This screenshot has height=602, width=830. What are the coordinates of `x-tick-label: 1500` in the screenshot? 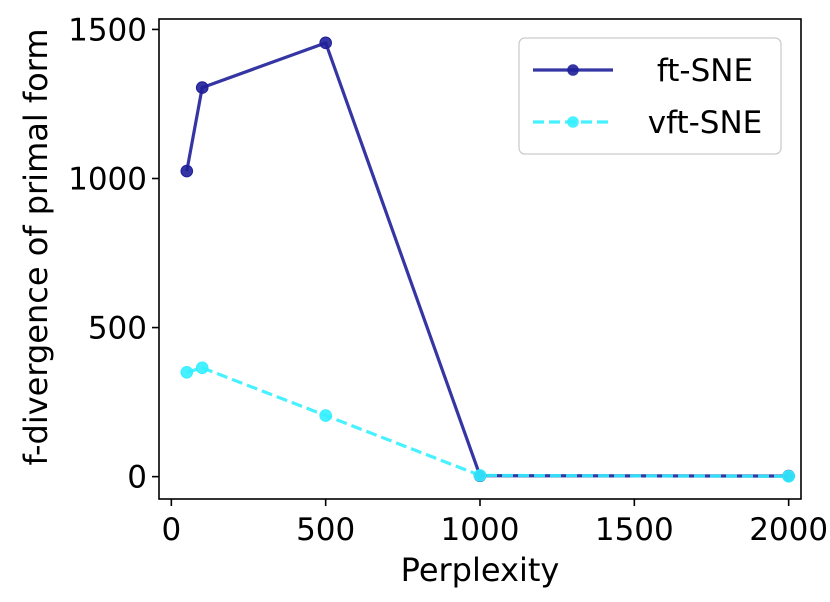 It's located at (634, 530).